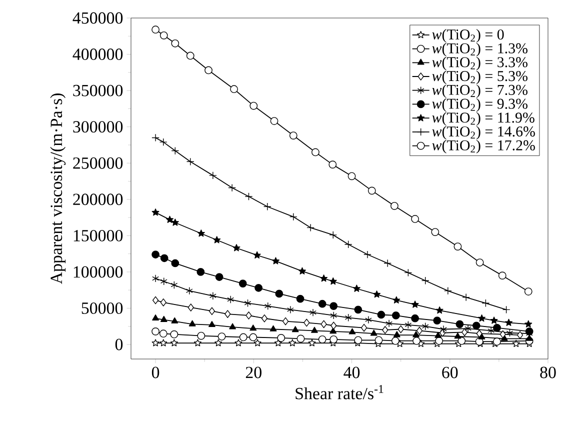 The width and height of the screenshot is (566, 428). I want to click on y-tick-label: 200000, so click(98, 200).